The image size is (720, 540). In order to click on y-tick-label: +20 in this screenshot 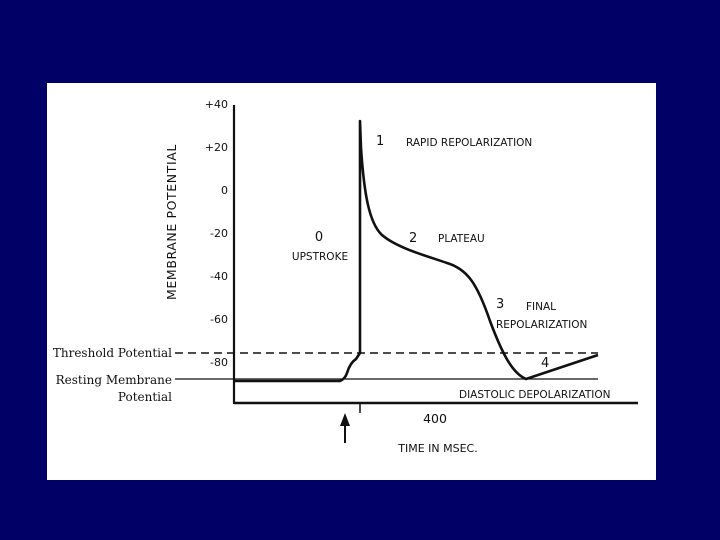, I will do `click(216, 147)`.